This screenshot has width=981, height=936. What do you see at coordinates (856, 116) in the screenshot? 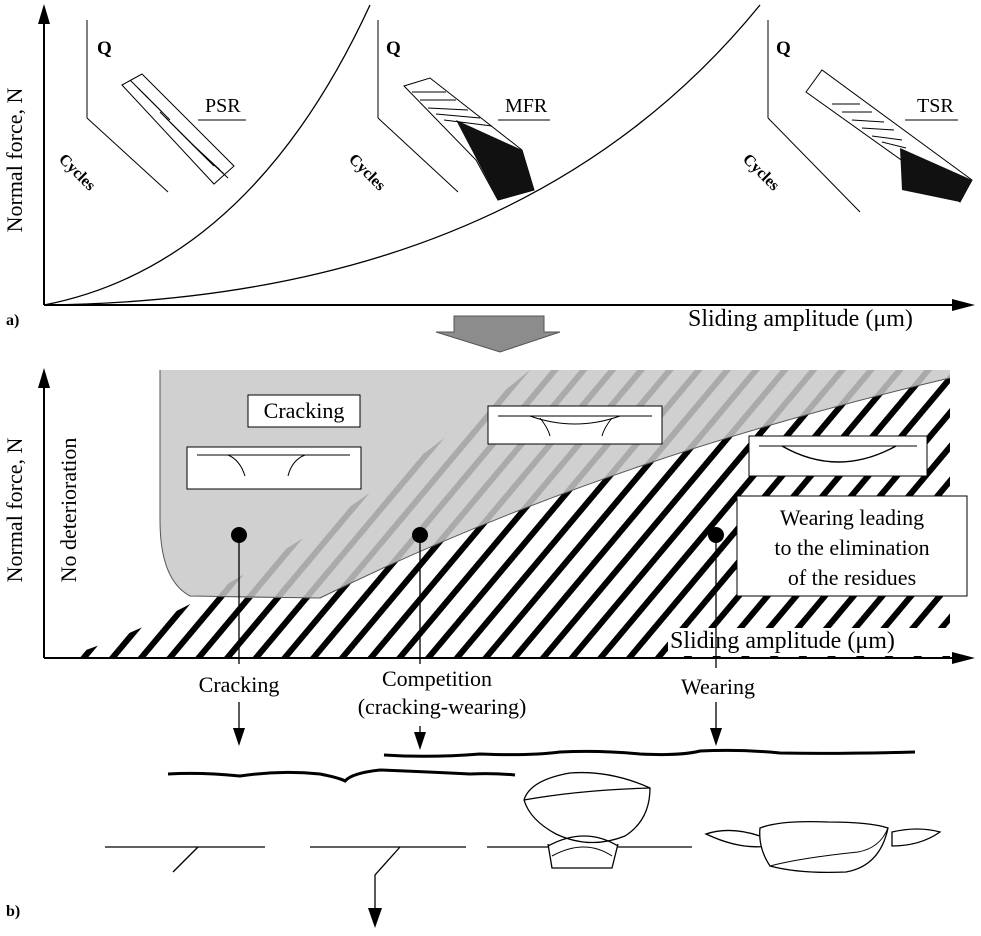
I see `inset-tsr: Q TSR Cycles` at bounding box center [856, 116].